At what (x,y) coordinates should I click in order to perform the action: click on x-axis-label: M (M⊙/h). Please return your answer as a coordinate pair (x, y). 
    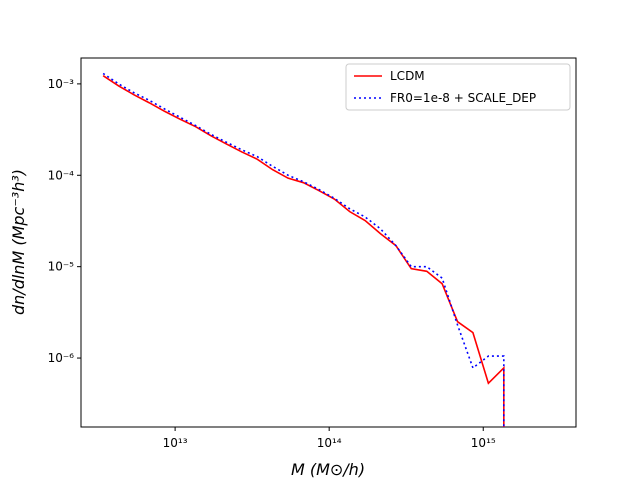
    Looking at the image, I should click on (328, 469).